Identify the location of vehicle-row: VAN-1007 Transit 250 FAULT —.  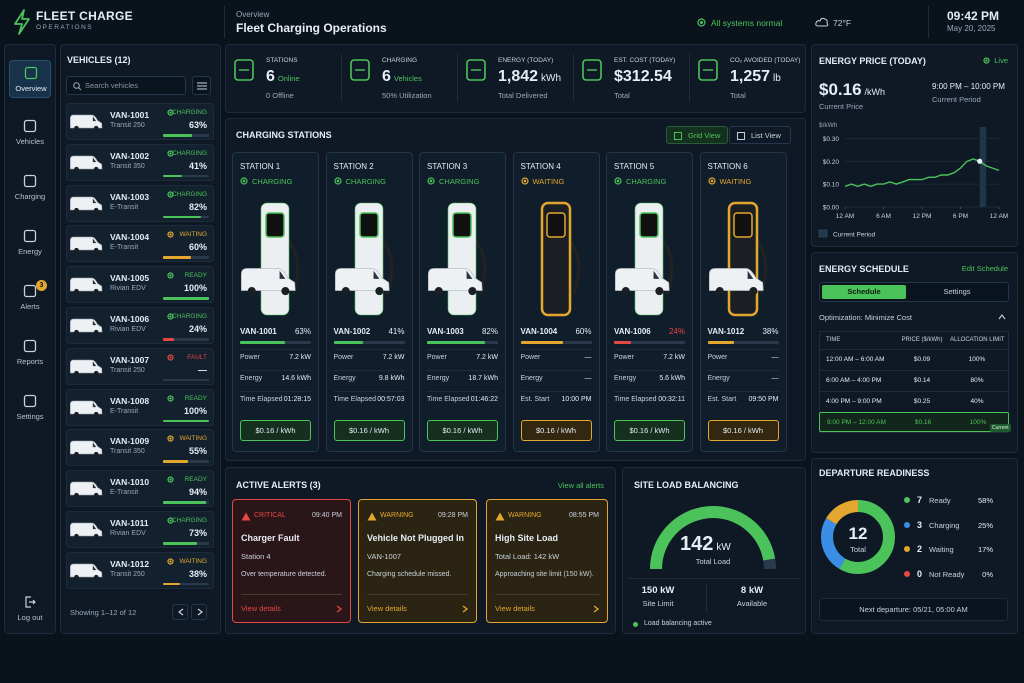
(140, 366).